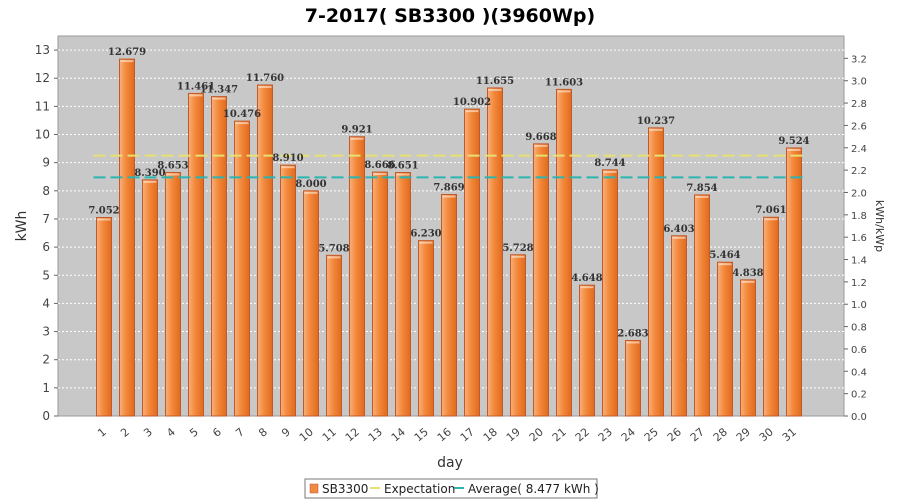 The width and height of the screenshot is (900, 500). What do you see at coordinates (46, 275) in the screenshot?
I see `y-tick-label: 5` at bounding box center [46, 275].